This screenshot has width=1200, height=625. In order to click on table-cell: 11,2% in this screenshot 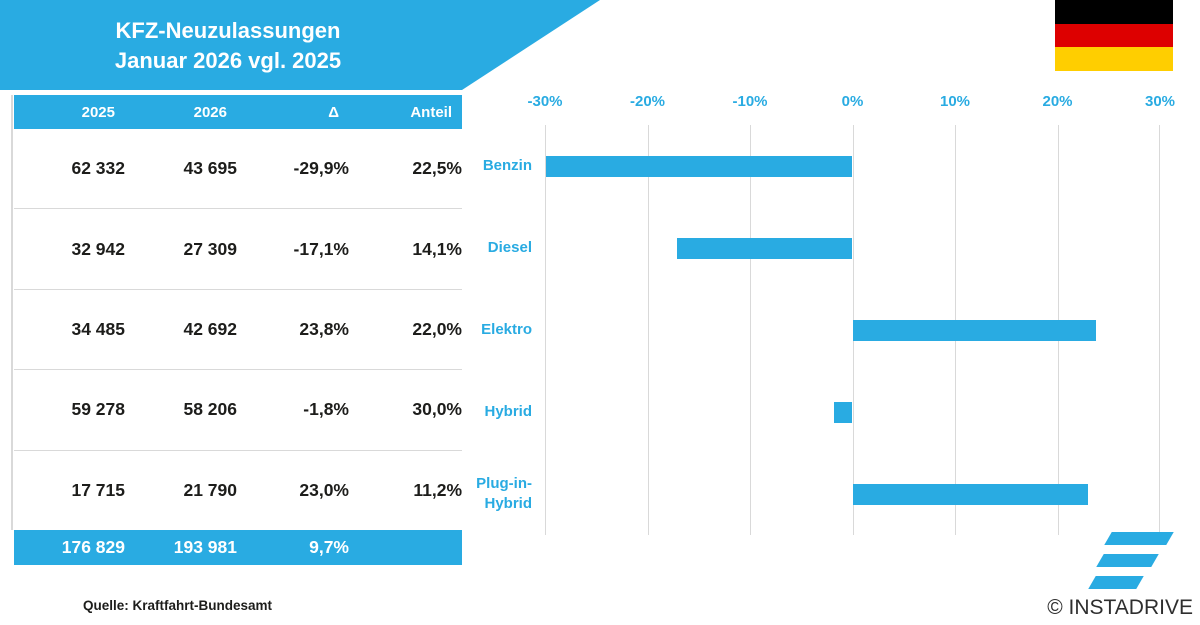, I will do `click(437, 489)`.